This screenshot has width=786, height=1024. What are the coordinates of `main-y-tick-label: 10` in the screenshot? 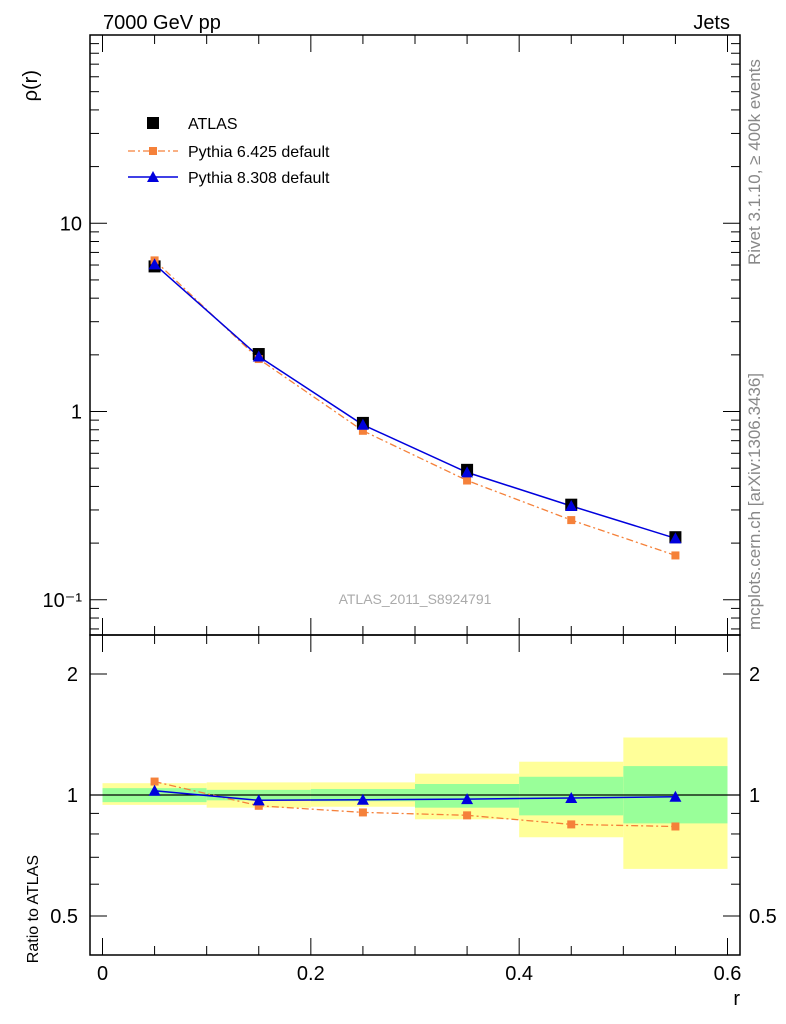 It's located at (71, 224).